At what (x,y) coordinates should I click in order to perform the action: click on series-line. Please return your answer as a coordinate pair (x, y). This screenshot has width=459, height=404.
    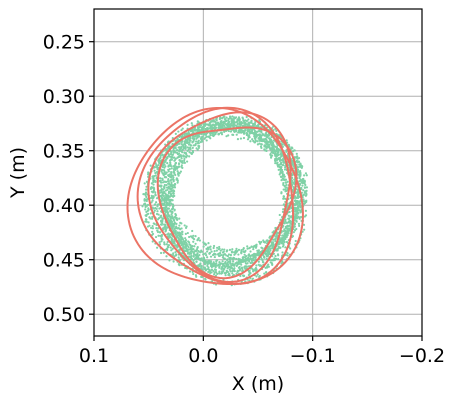
    Looking at the image, I should click on (219, 197).